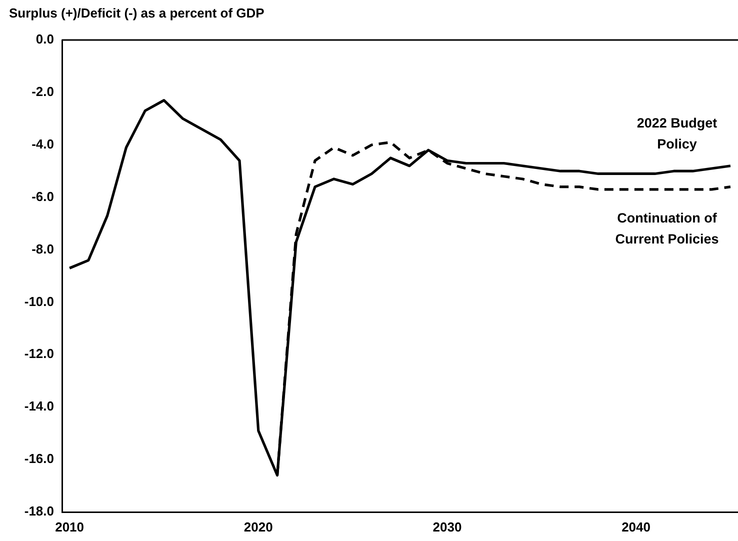 This screenshot has width=738, height=541. Describe the element at coordinates (258, 526) in the screenshot. I see `x-tick-label: 2020` at that location.